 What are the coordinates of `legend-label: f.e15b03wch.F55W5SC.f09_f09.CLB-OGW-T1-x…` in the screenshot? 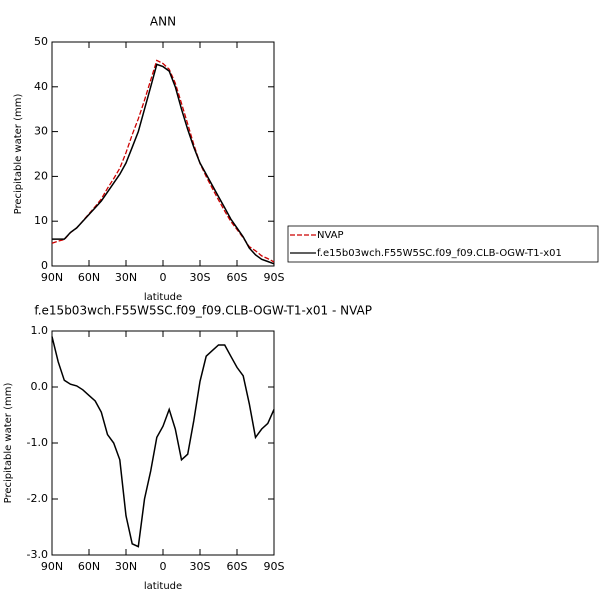 It's located at (439, 253).